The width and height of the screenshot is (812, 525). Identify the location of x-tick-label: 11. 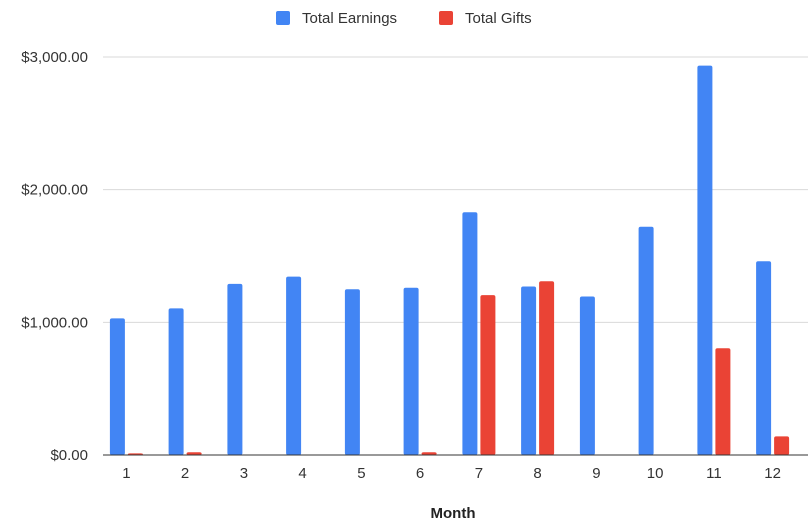
(714, 473).